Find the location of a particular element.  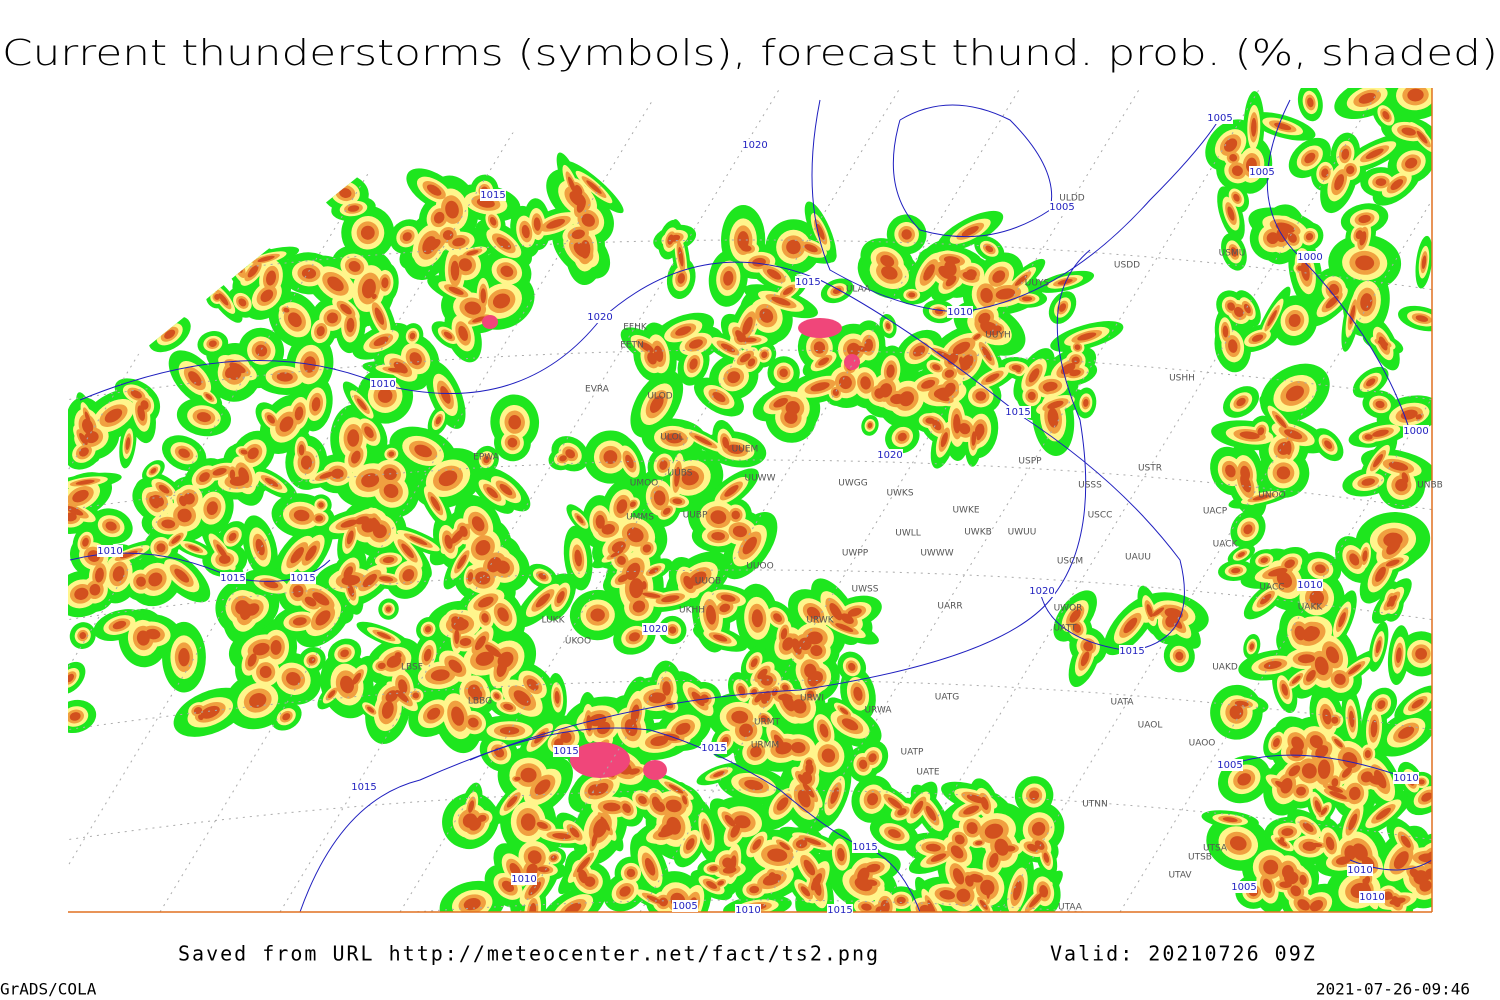

station-code: UATE is located at coordinates (928, 773).